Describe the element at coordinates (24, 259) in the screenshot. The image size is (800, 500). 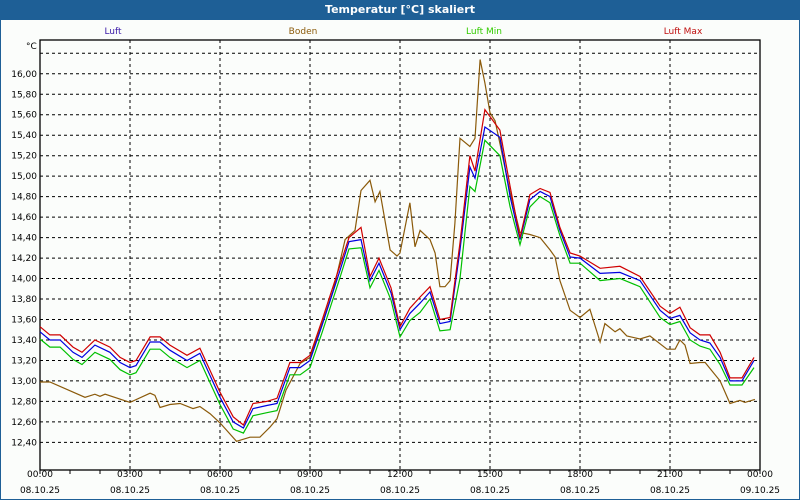
I see `y-tick-label: 14,20` at that location.